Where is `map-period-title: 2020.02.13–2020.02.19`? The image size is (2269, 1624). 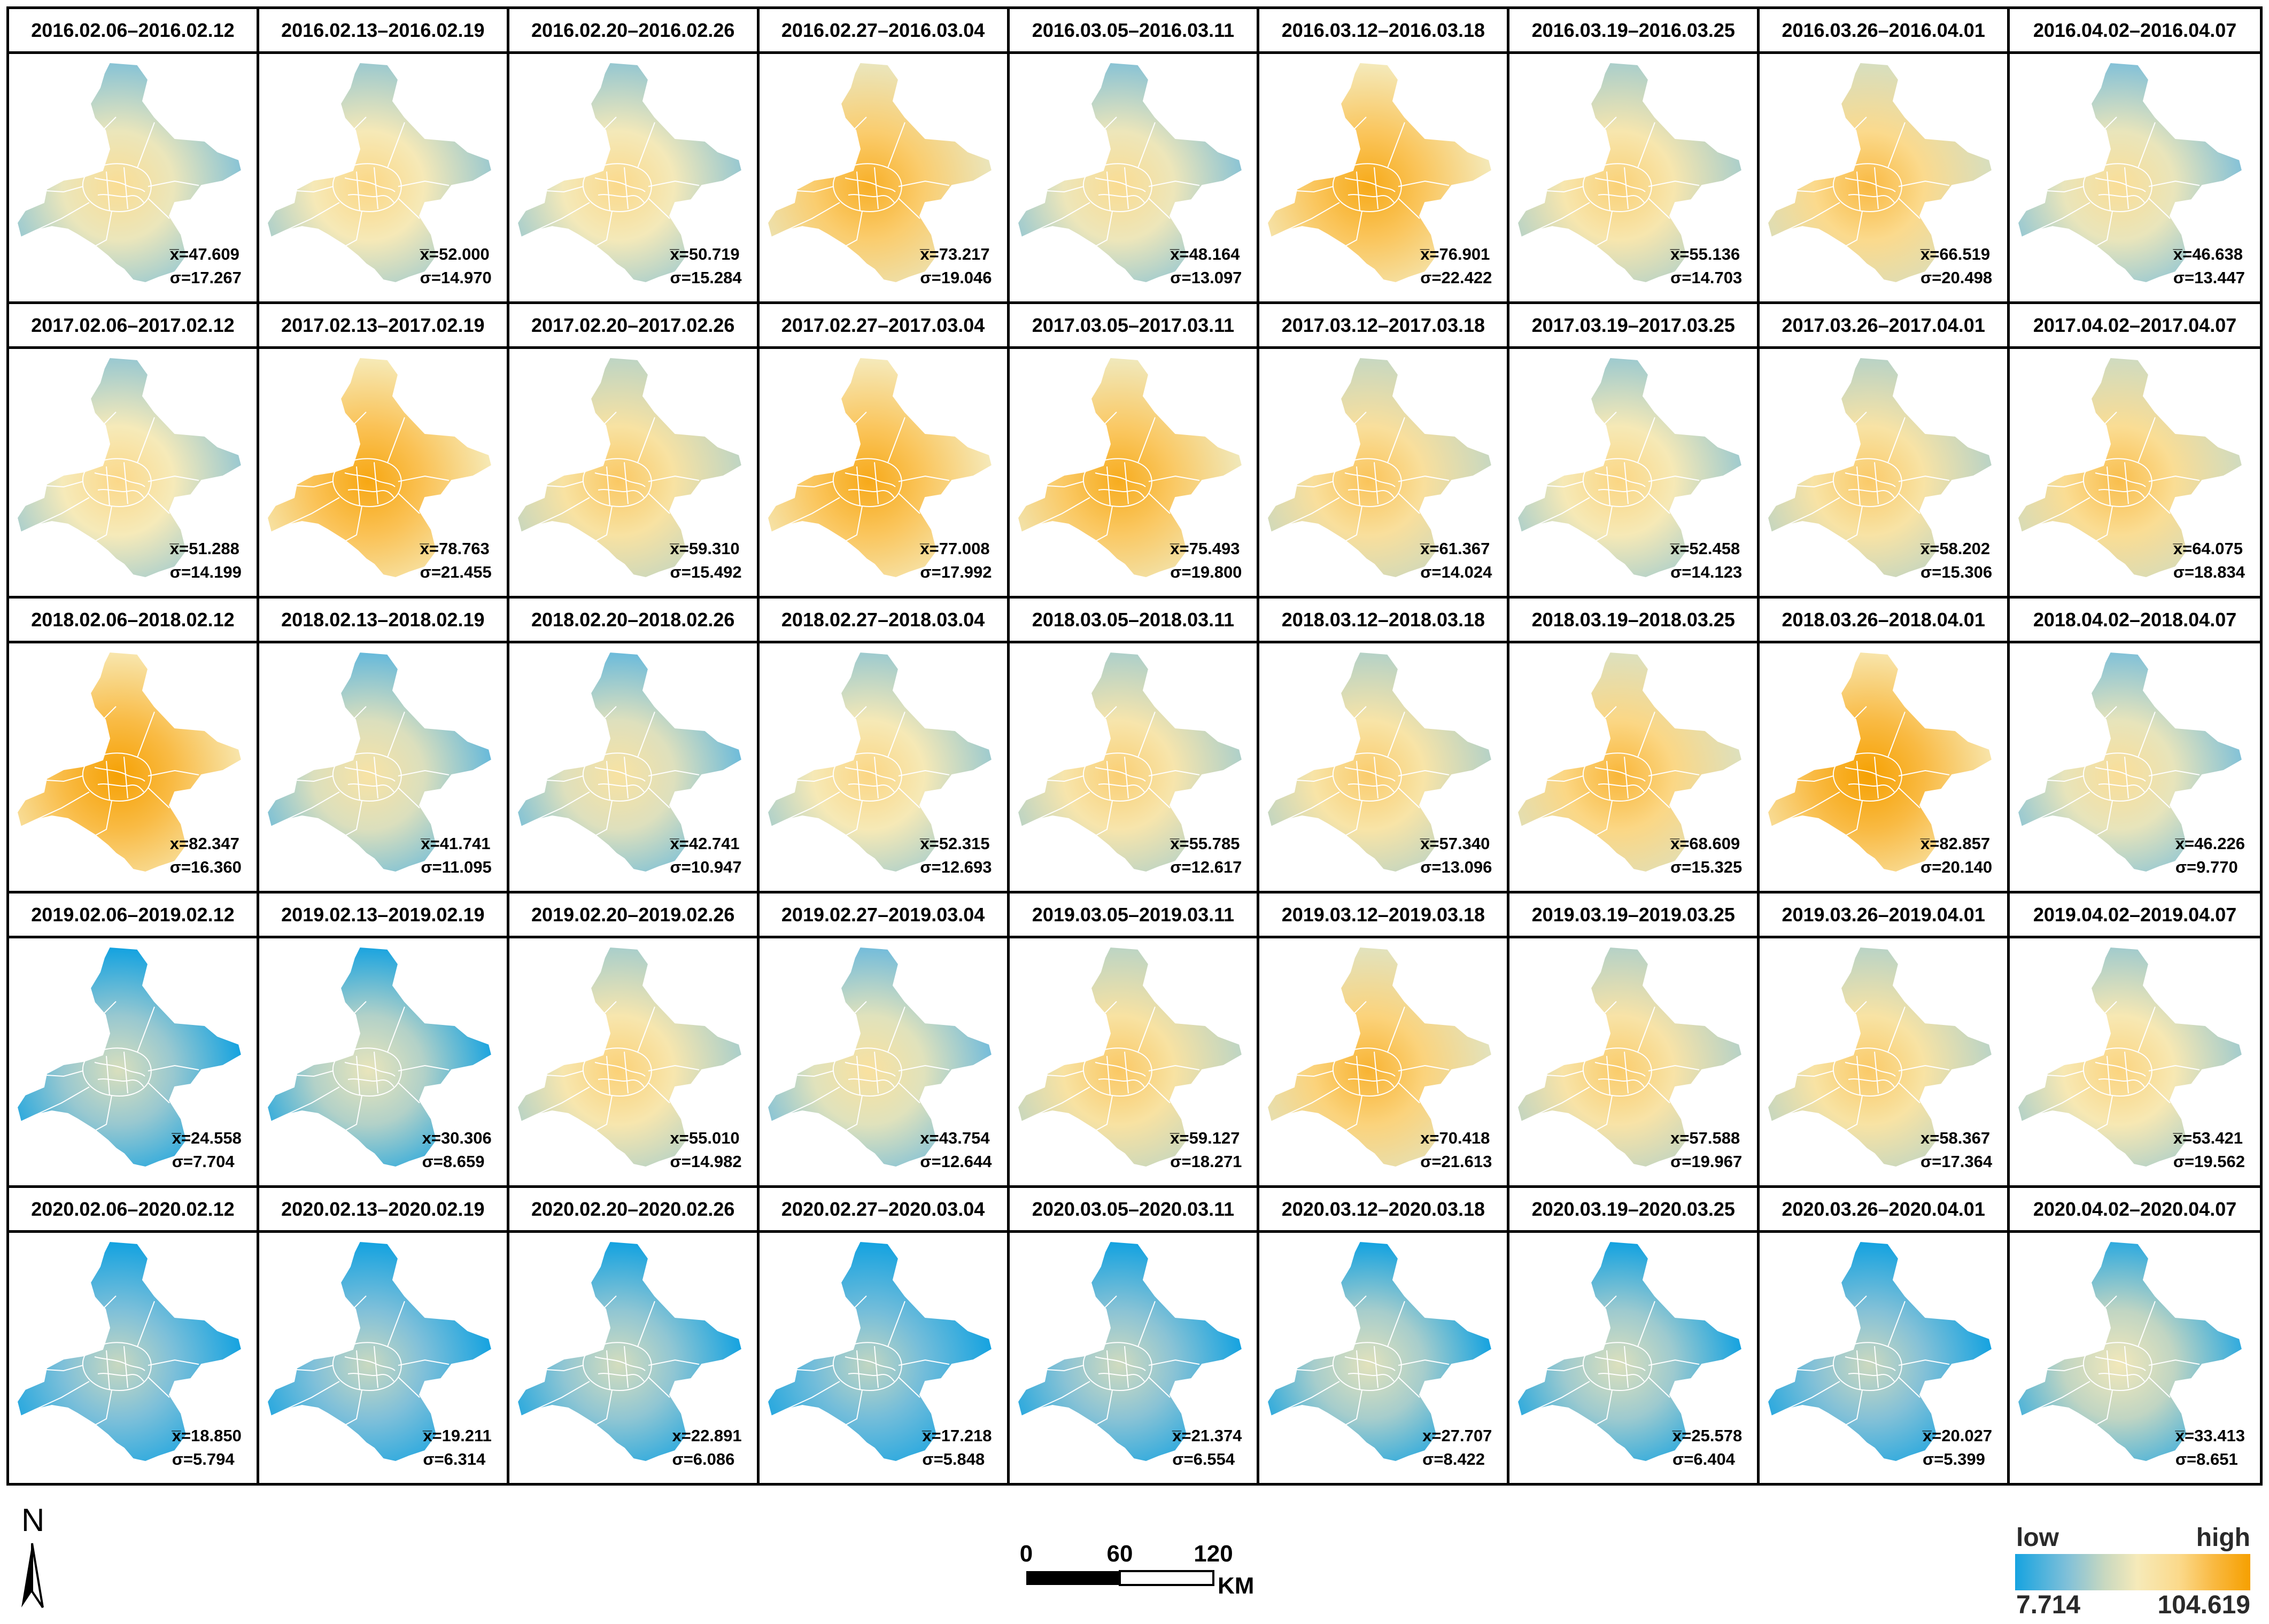 map-period-title: 2020.02.13–2020.02.19 is located at coordinates (383, 1210).